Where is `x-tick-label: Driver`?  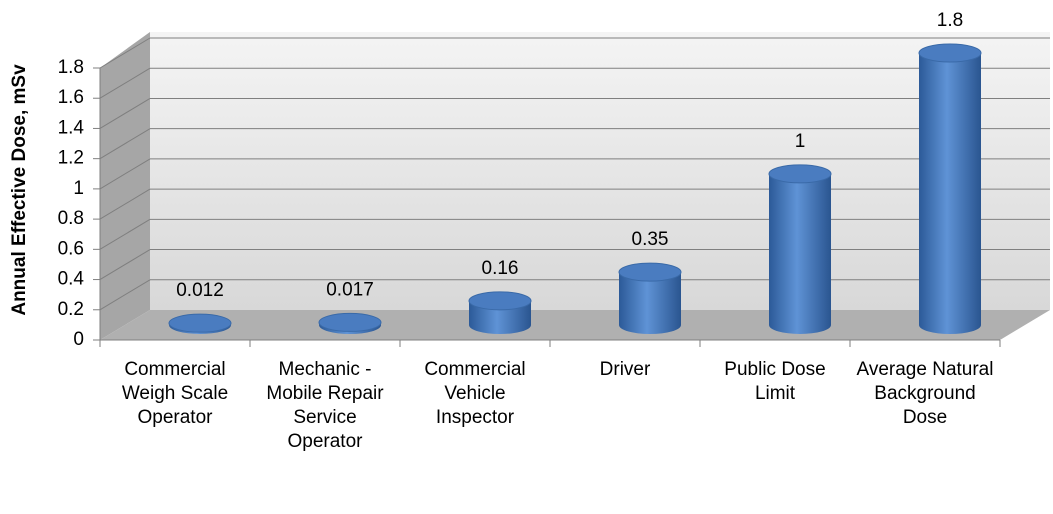
x-tick-label: Driver is located at coordinates (625, 369).